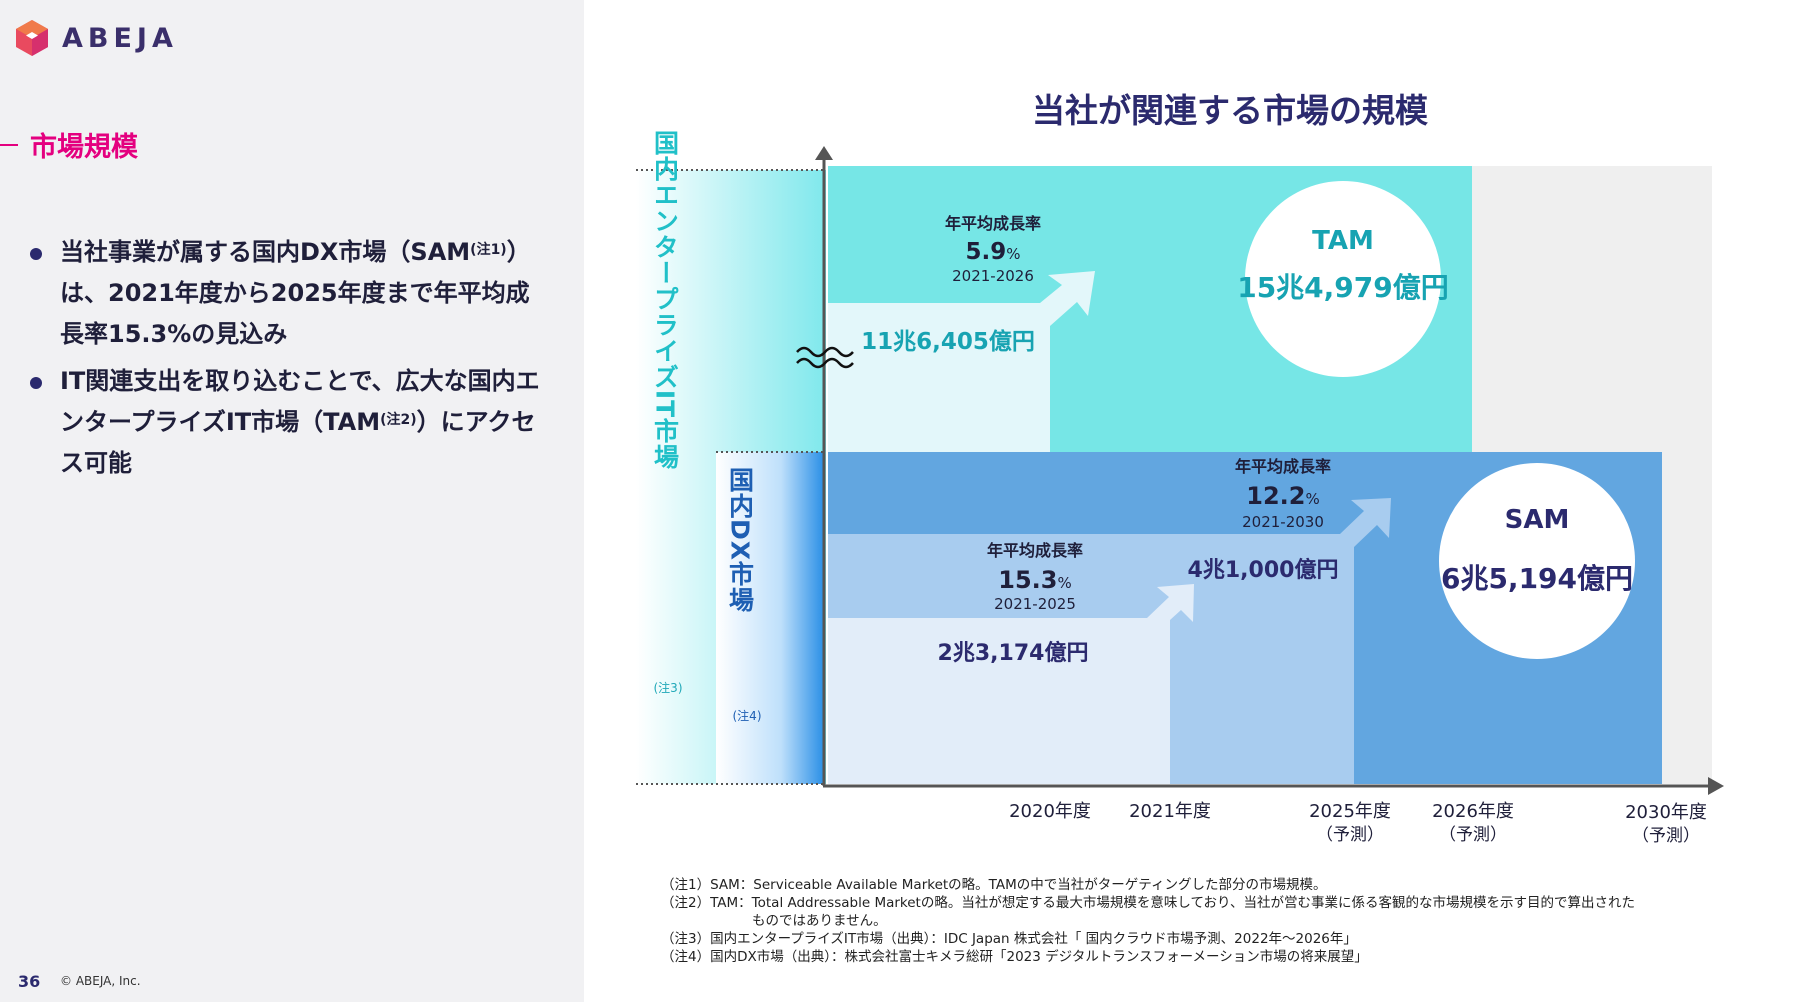 The height and width of the screenshot is (1002, 1797). I want to click on dx-market-note: (注4), so click(747, 715).